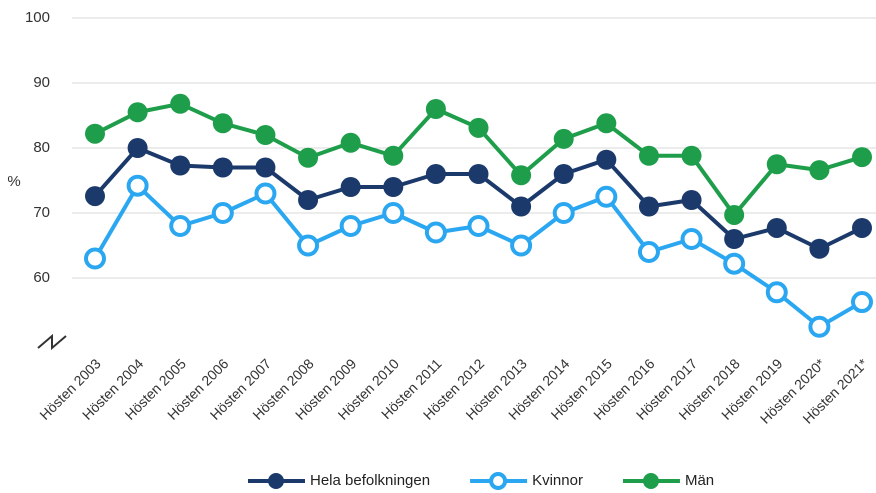 This screenshot has height=493, width=876. Describe the element at coordinates (41, 277) in the screenshot. I see `y-tick-label: 60` at that location.